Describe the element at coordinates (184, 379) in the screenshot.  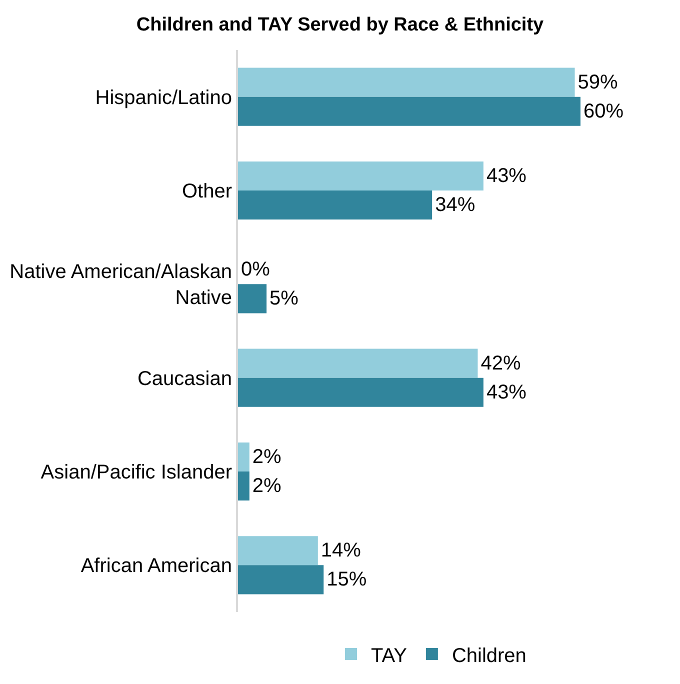
I see `y-tick-label: Caucasian` at that location.